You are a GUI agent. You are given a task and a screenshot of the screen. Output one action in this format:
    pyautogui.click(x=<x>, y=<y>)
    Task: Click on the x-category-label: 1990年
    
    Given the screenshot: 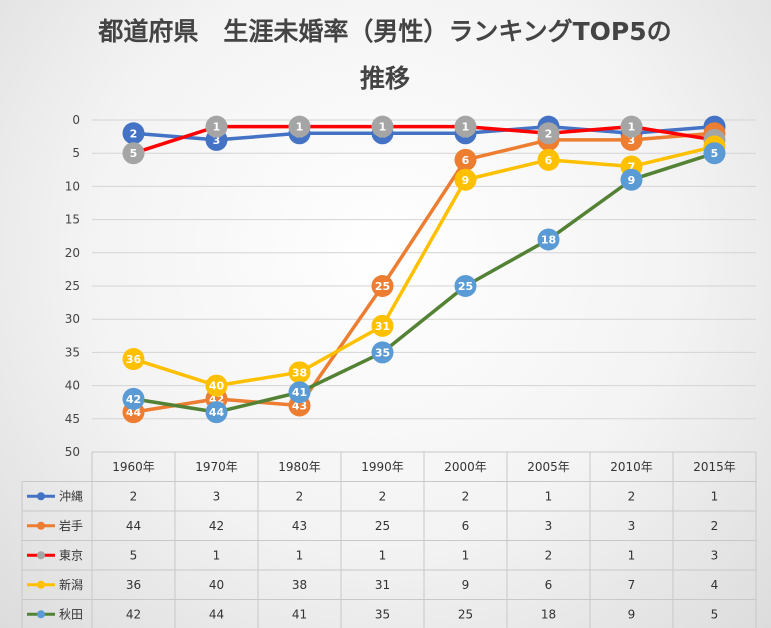 What is the action you would take?
    pyautogui.click(x=382, y=467)
    